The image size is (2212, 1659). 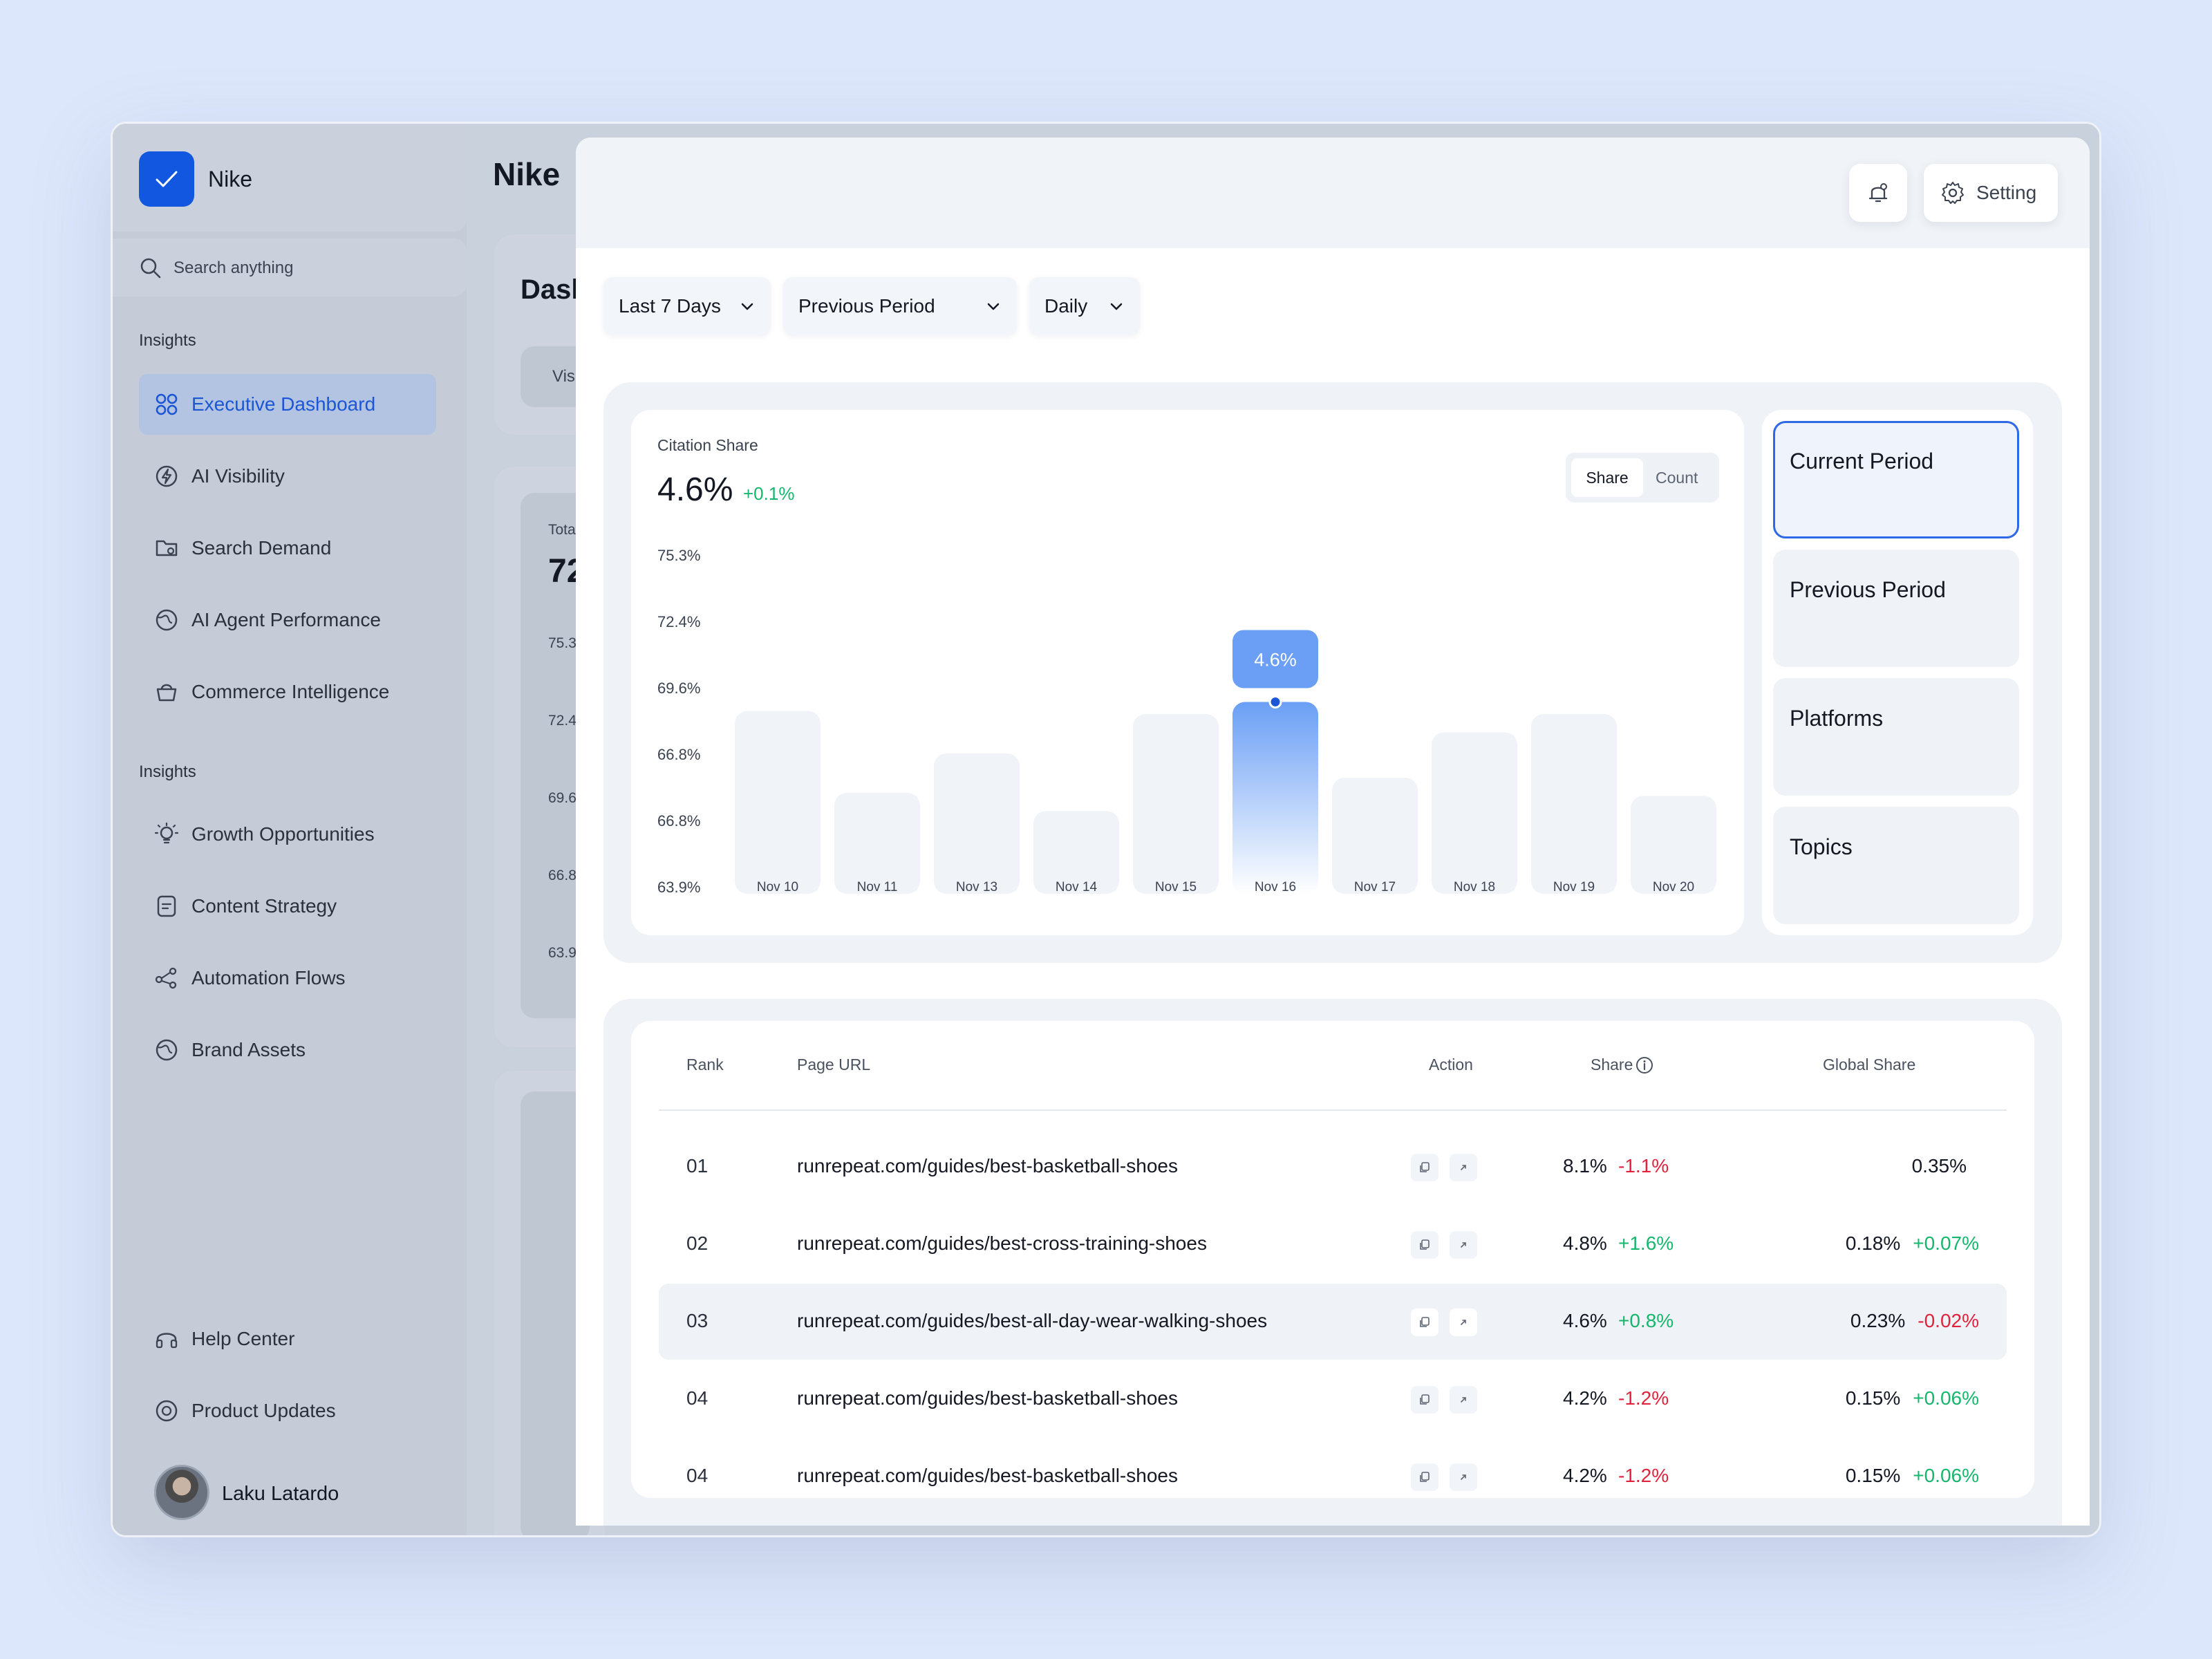 I want to click on user-name: Laku Latardo, so click(x=280, y=1494).